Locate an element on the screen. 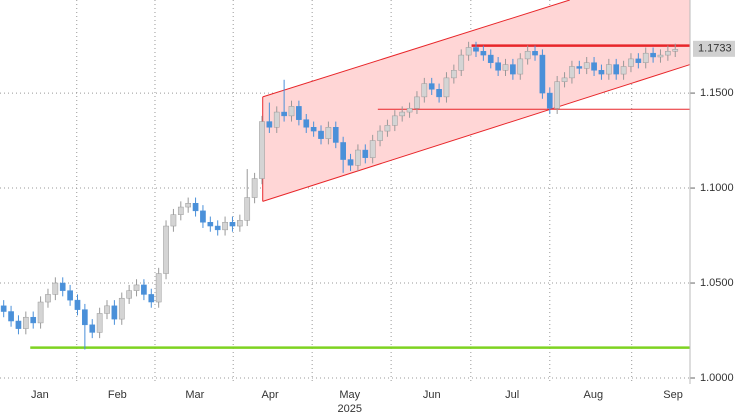 The width and height of the screenshot is (736, 416). x-sublabel: 2025 is located at coordinates (350, 409).